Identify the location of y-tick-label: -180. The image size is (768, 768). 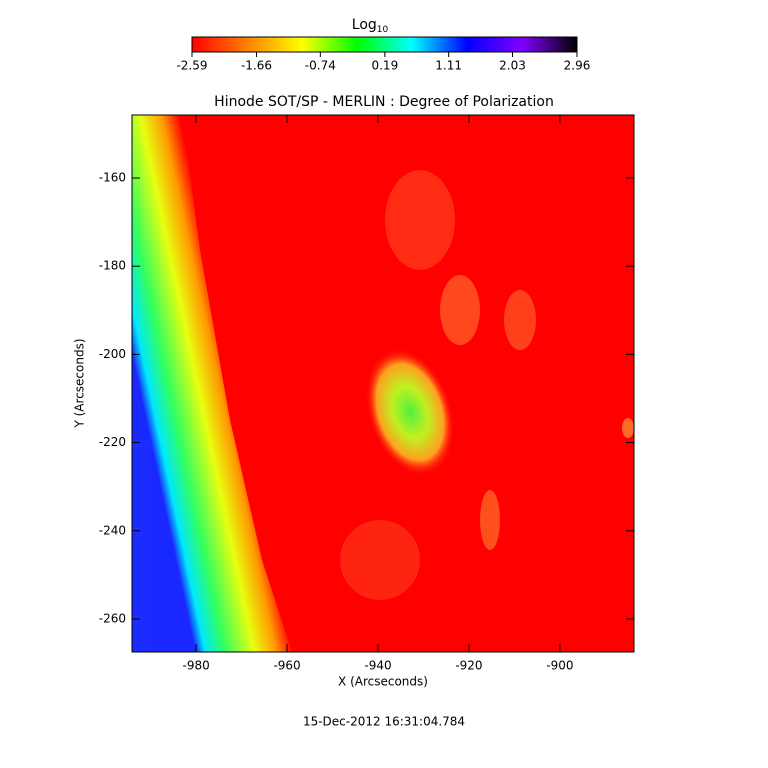
(112, 266).